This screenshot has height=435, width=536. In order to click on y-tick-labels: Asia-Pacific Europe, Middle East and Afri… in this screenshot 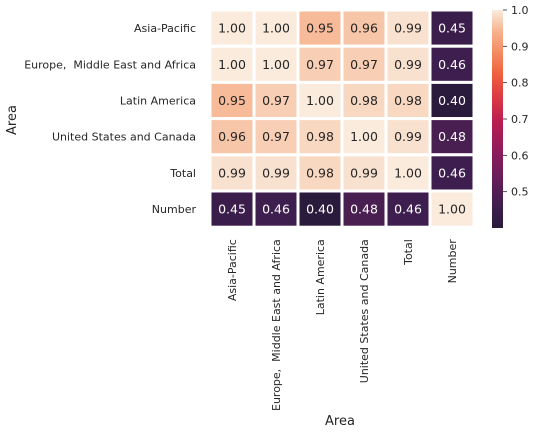, I will do `click(110, 119)`.